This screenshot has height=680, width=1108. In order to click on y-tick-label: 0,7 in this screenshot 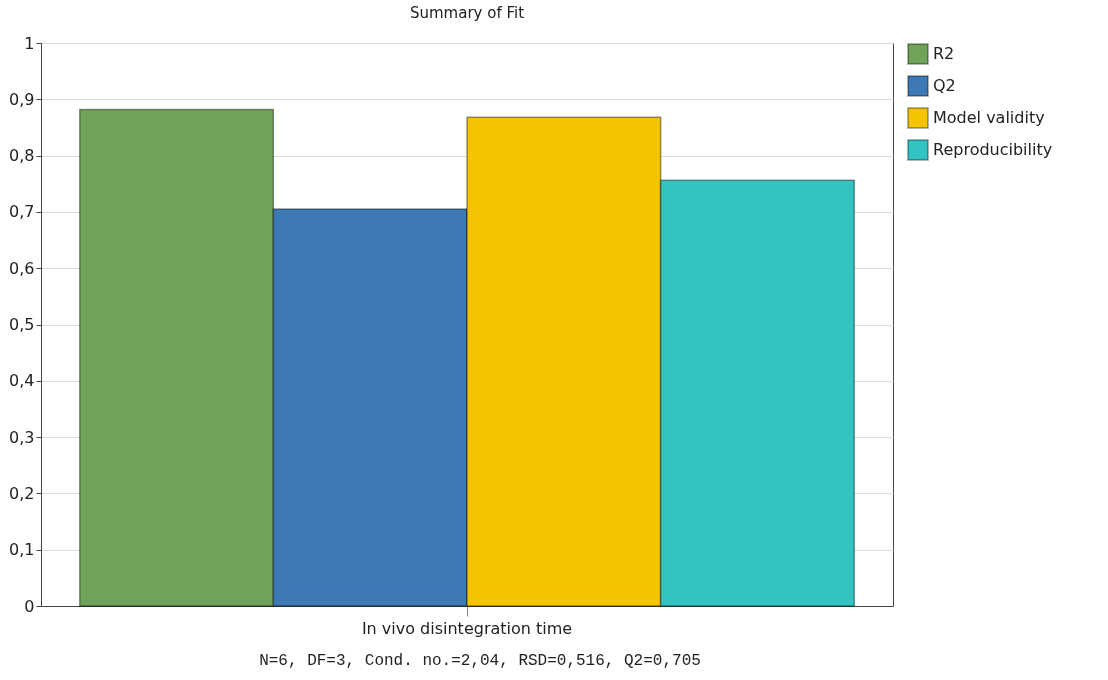, I will do `click(22, 212)`.